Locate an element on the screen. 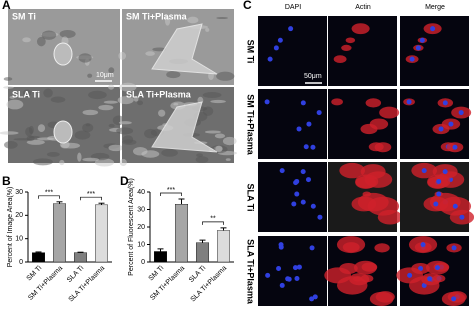  significance-label: ** is located at coordinates (213, 219).